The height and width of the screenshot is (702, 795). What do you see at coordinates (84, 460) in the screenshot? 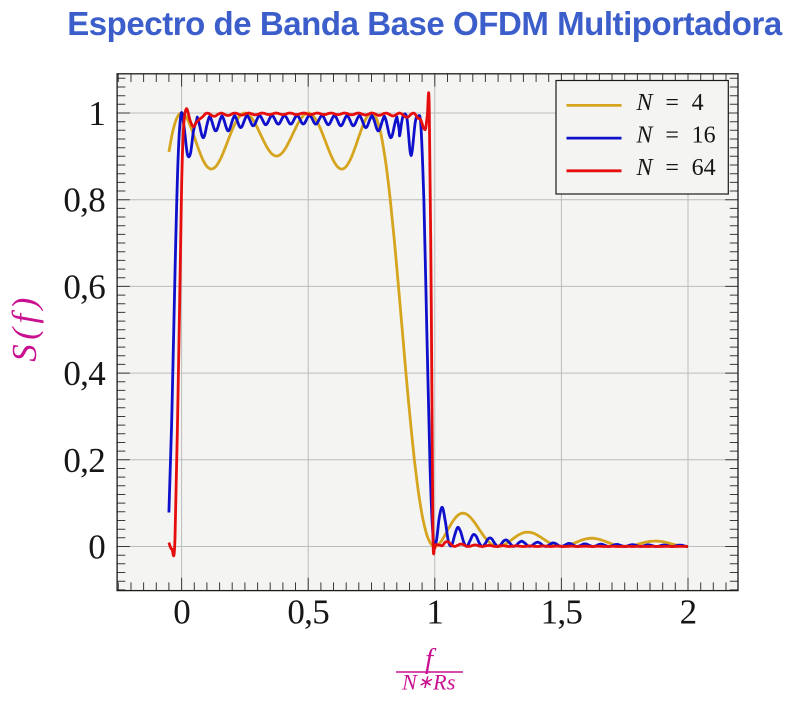
I see `svg-text: 0,2` at bounding box center [84, 460].